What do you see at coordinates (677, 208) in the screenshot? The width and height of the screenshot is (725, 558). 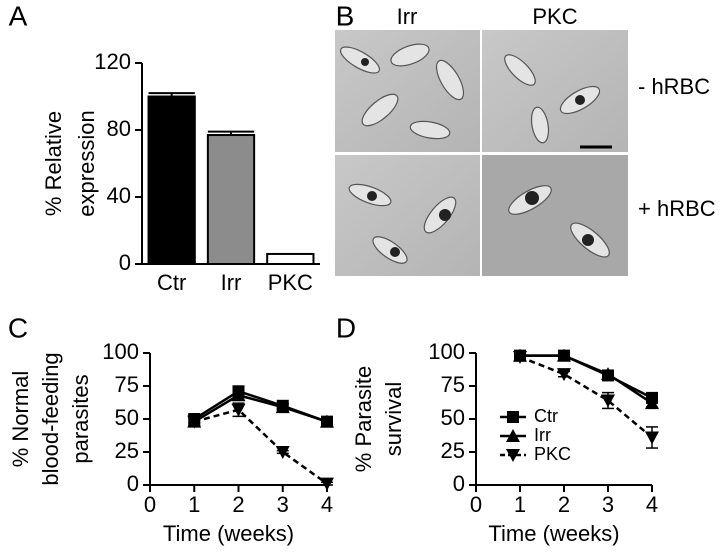 I see `row-label: + hRBC` at bounding box center [677, 208].